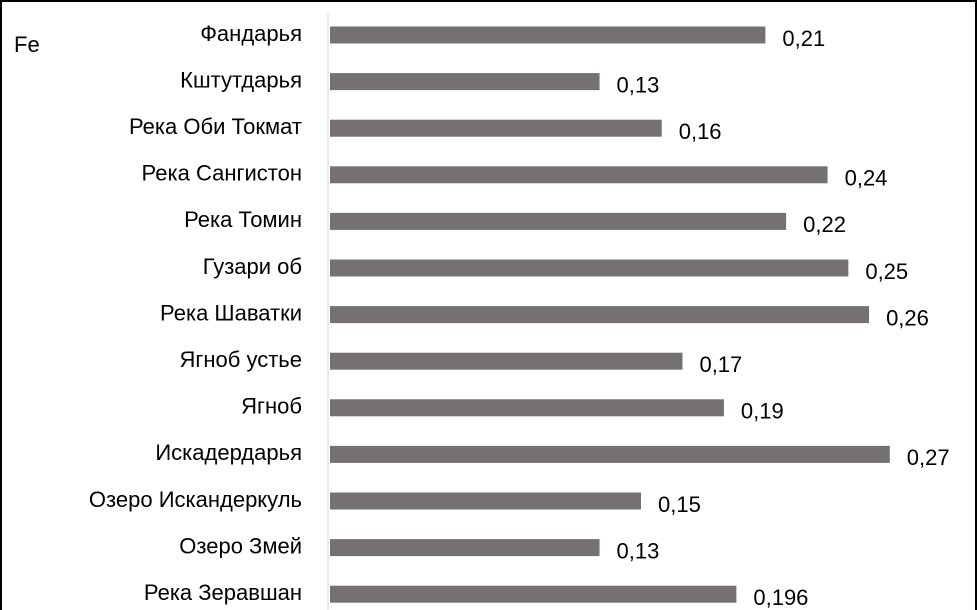  I want to click on category-label: Гузари об, so click(252, 266).